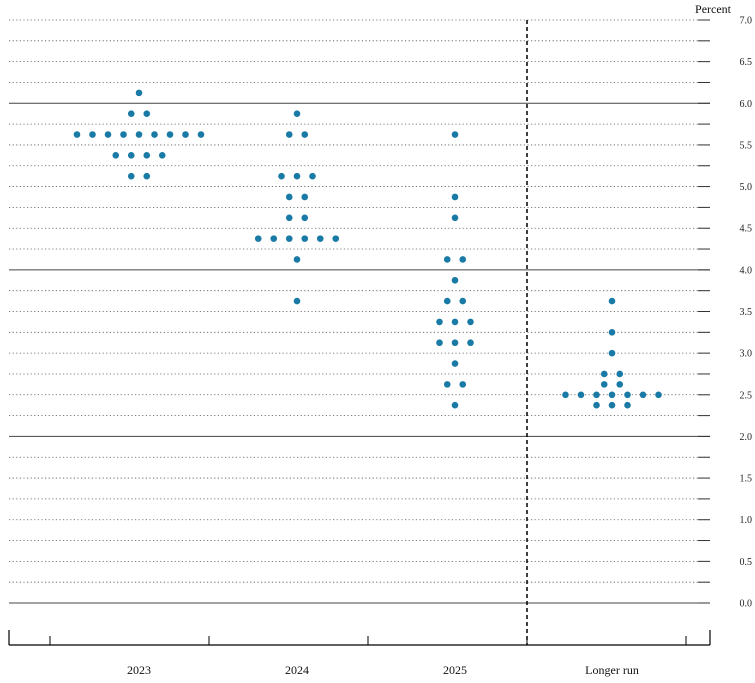 Image resolution: width=755 pixels, height=683 pixels. Describe the element at coordinates (746, 187) in the screenshot. I see `y-tick-label: 5.0` at that location.